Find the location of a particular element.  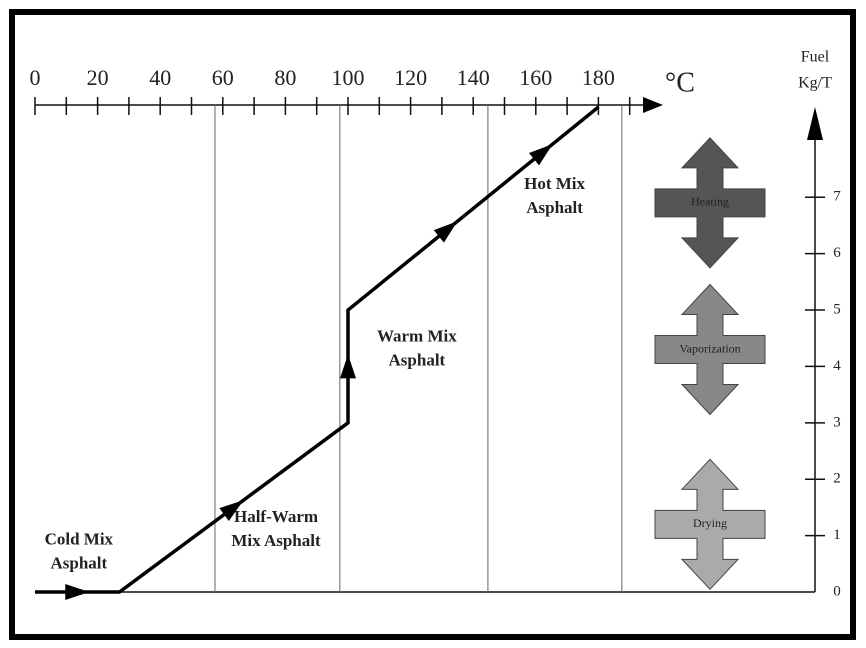

region-label: Hot Mix is located at coordinates (554, 183).